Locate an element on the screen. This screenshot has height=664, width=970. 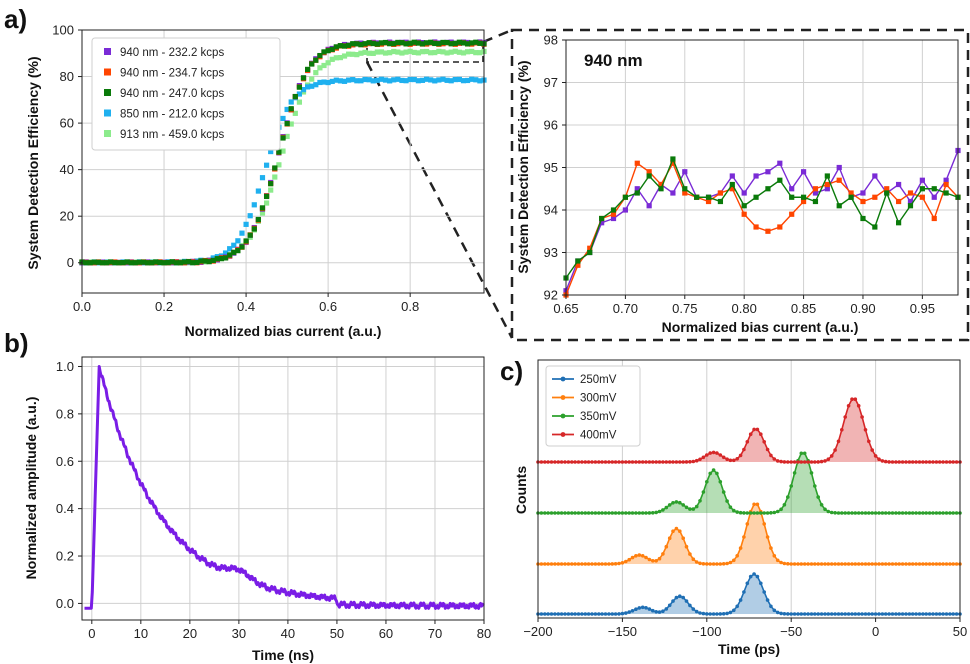
x-tick-label: 60 is located at coordinates (386, 633).